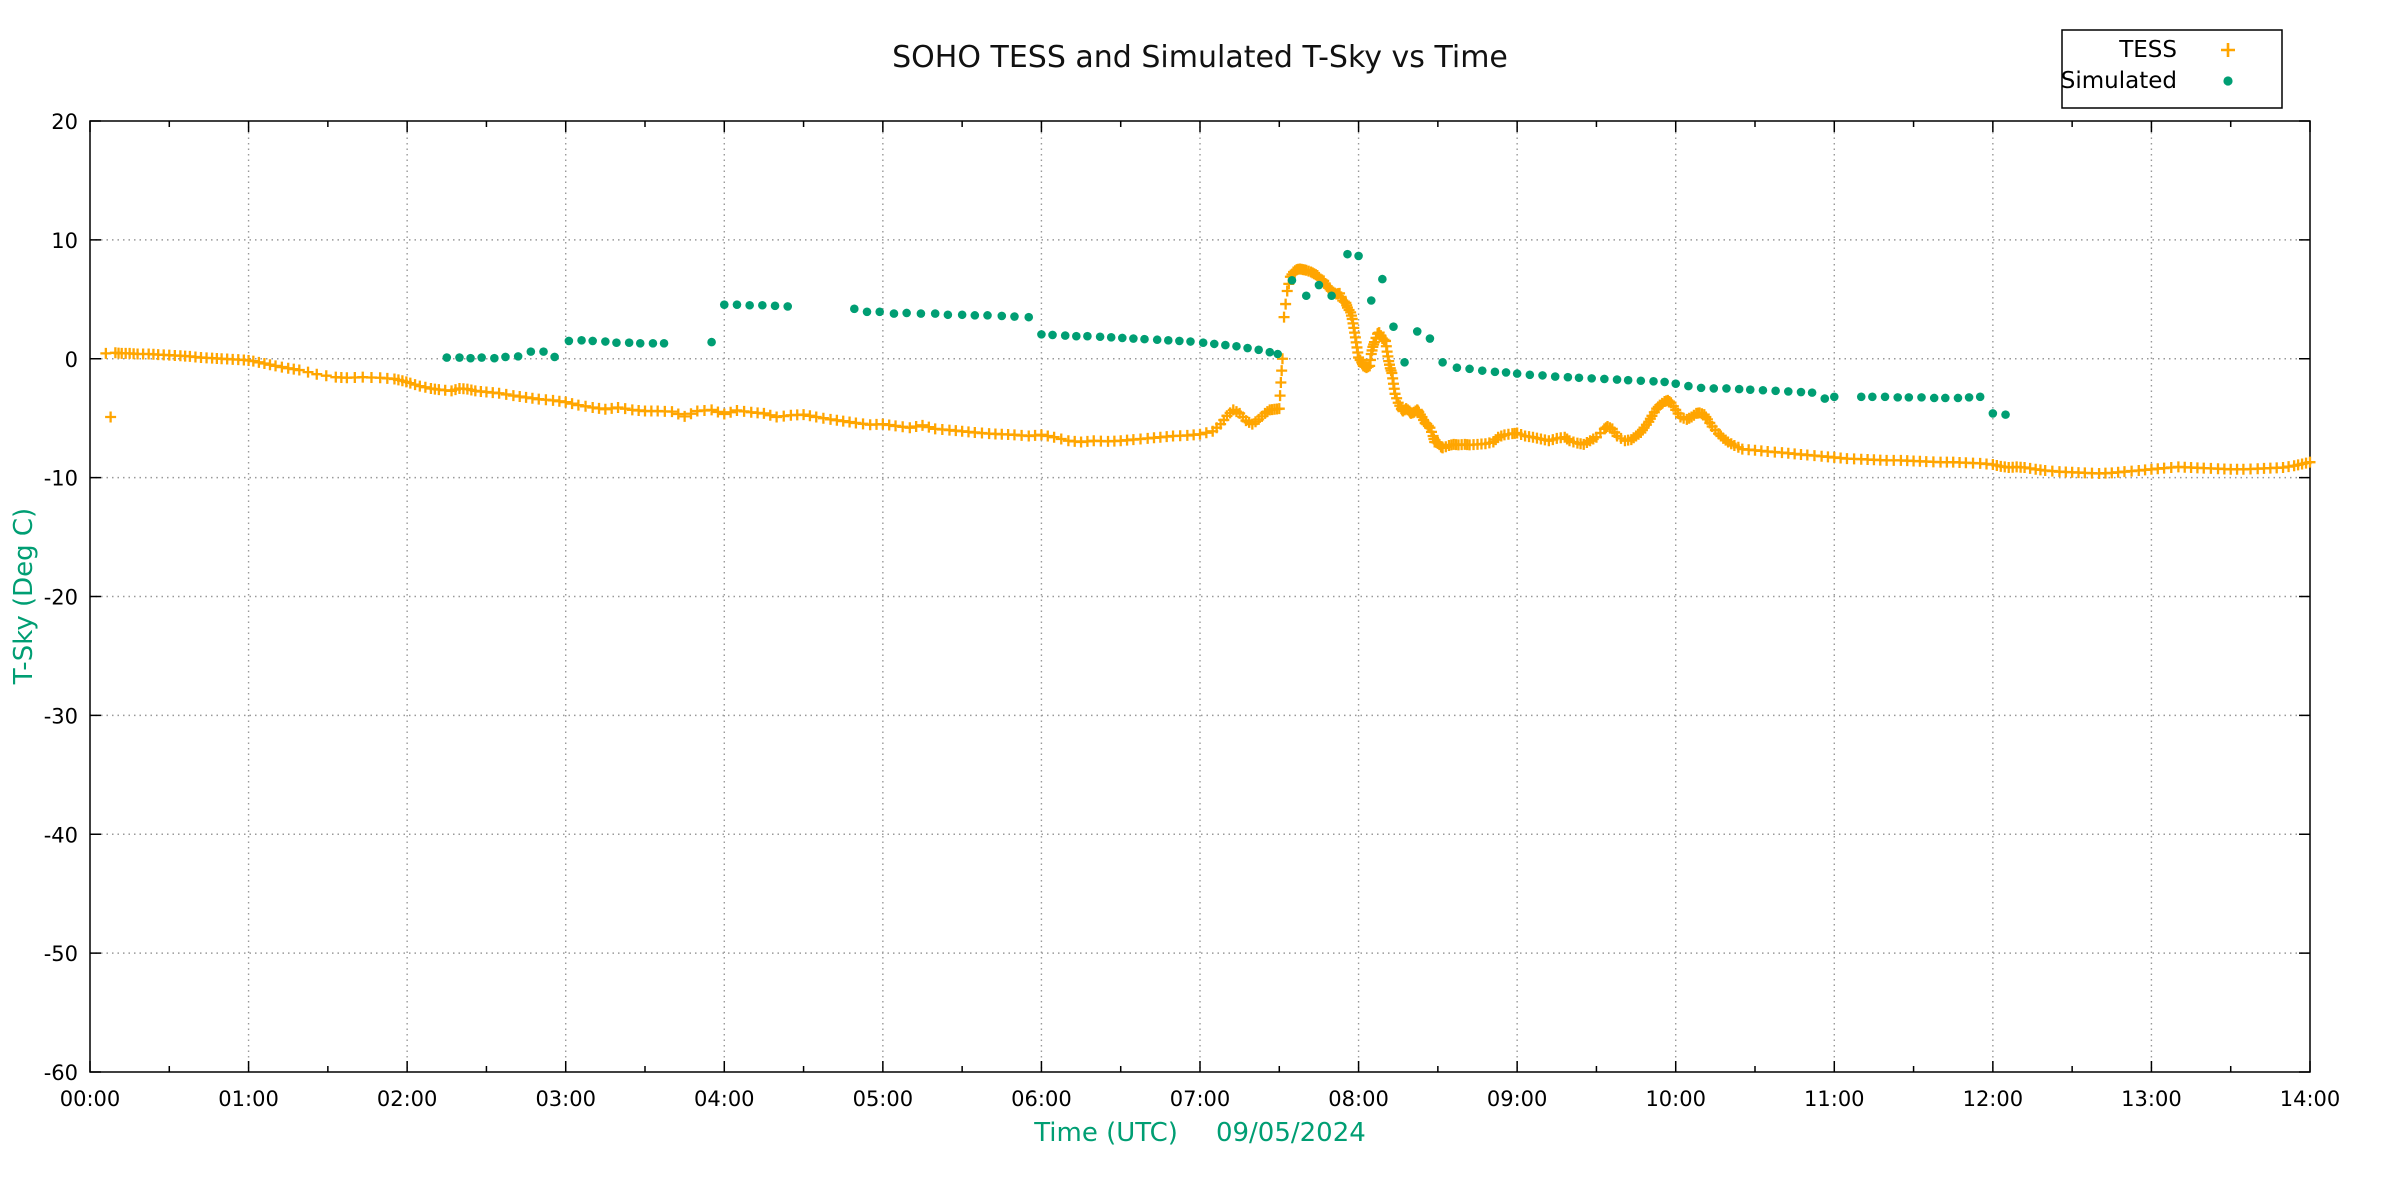  Describe the element at coordinates (724, 1099) in the screenshot. I see `x-tick-label: 04:00` at that location.